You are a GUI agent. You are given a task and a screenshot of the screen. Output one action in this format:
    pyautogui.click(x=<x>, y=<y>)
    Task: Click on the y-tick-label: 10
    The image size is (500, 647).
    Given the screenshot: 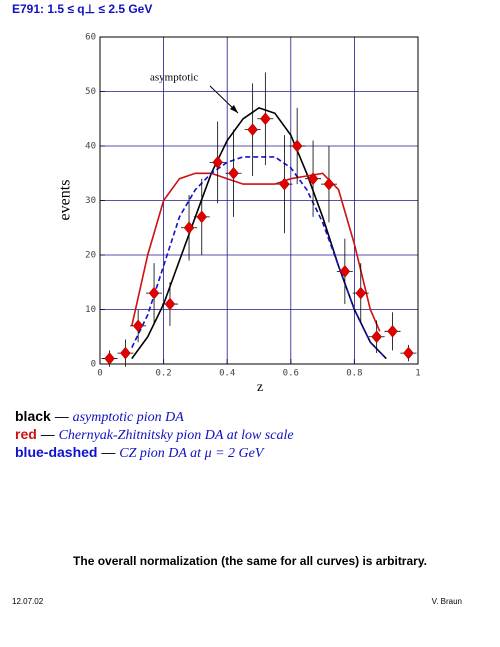 What is the action you would take?
    pyautogui.click(x=90, y=310)
    